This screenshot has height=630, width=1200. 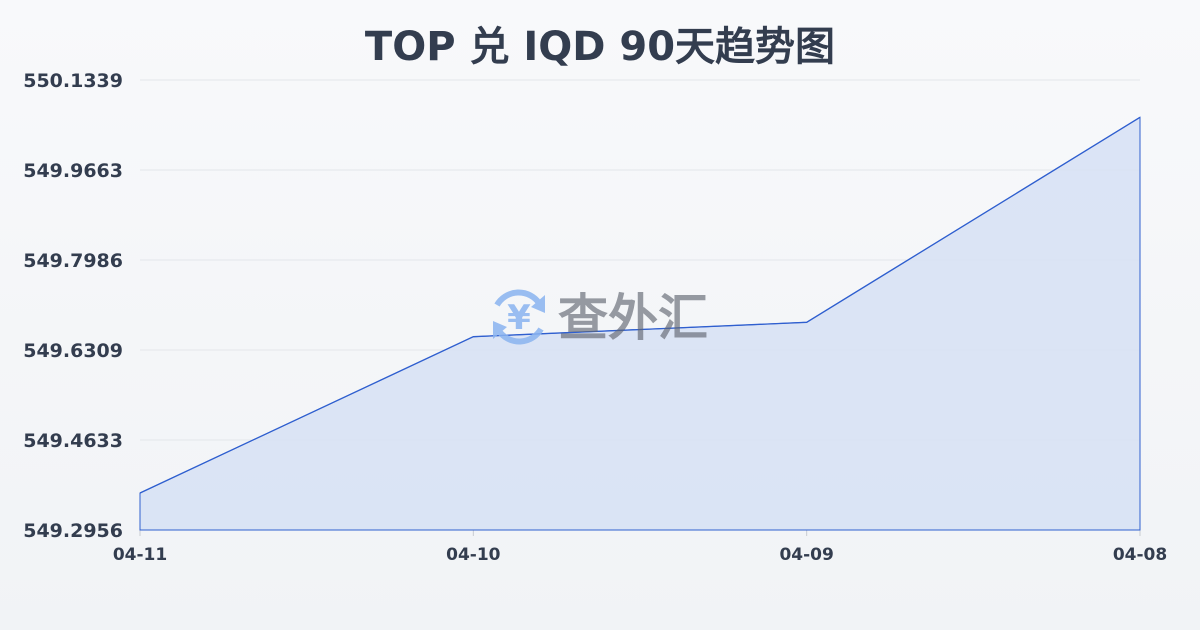 I want to click on x-tick-label: 04-08, so click(x=1140, y=555).